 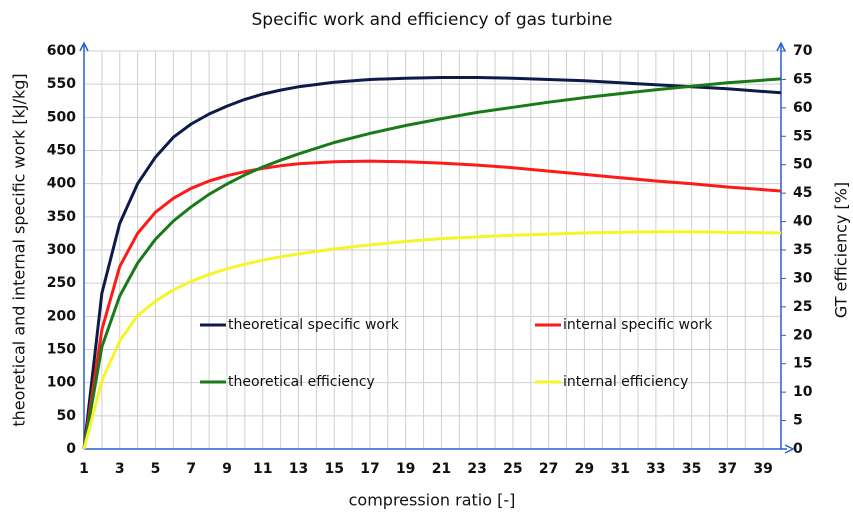 What do you see at coordinates (314, 325) in the screenshot?
I see `legend-label: theoretical specific work` at bounding box center [314, 325].